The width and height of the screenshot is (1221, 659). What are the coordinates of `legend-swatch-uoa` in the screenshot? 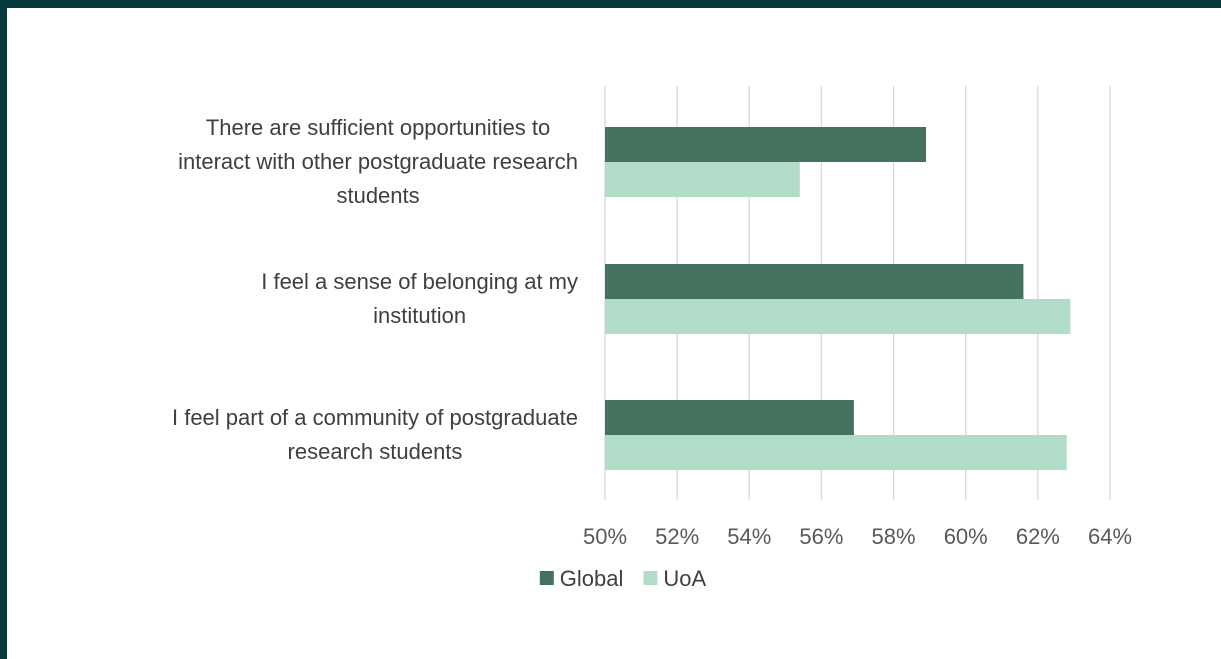 It's located at (650, 578).